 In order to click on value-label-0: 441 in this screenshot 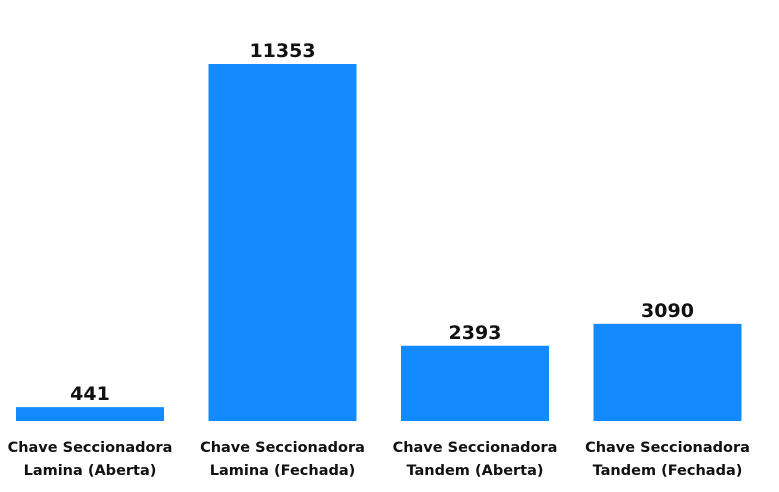, I will do `click(90, 394)`.